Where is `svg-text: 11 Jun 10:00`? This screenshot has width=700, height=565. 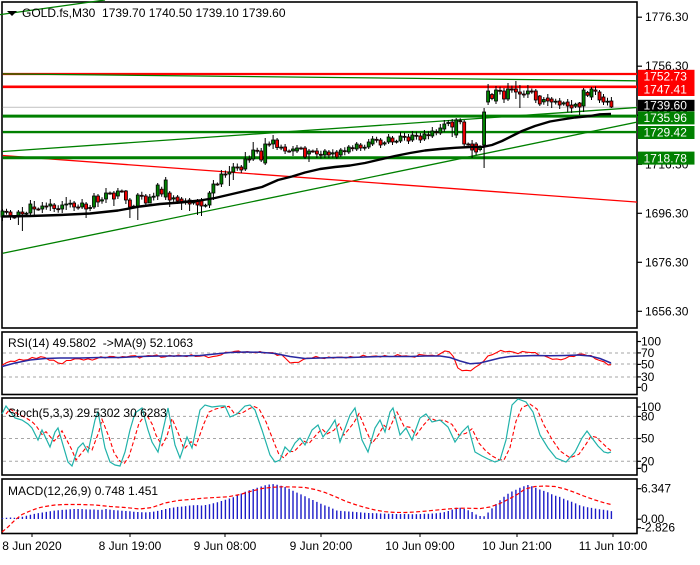
svg-text: 11 Jun 10:00 is located at coordinates (613, 546).